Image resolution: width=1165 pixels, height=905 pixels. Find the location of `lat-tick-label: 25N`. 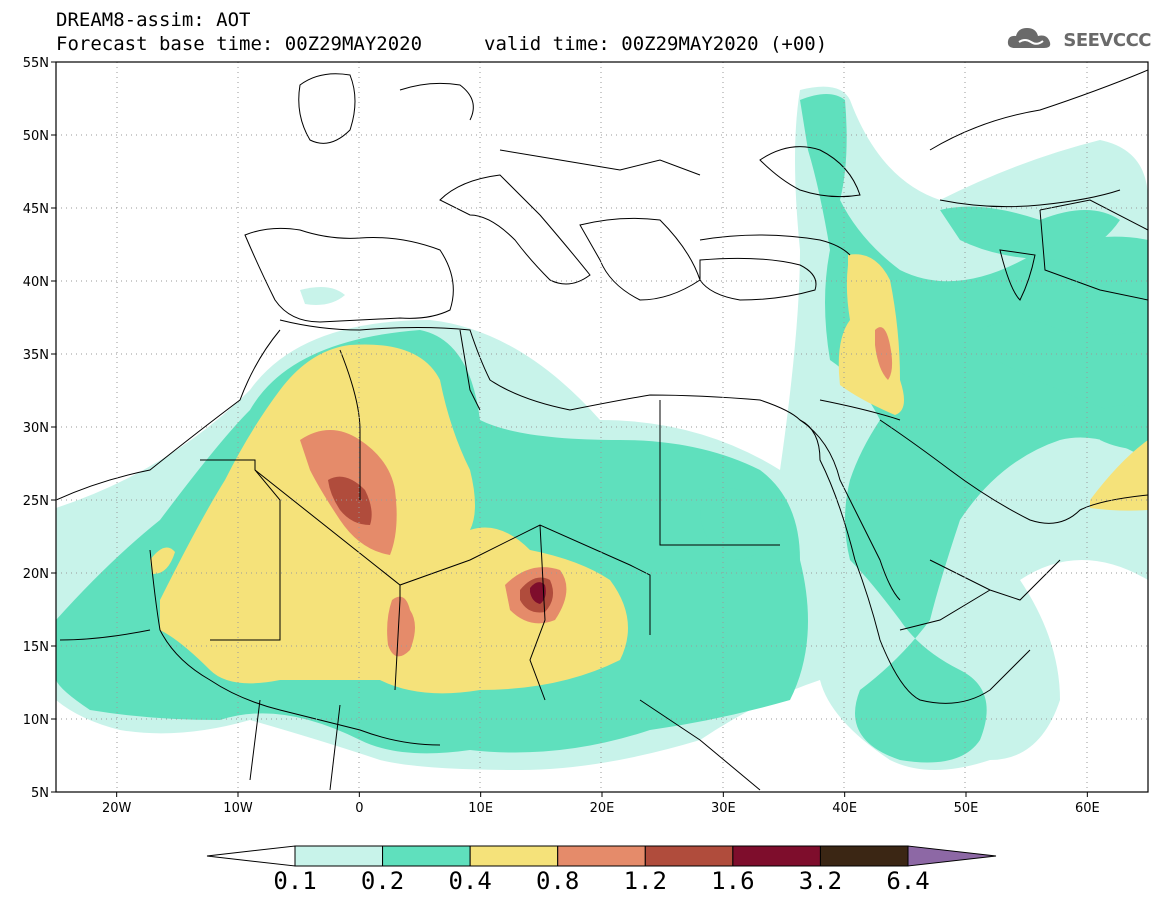

lat-tick-label: 25N is located at coordinates (36, 501).